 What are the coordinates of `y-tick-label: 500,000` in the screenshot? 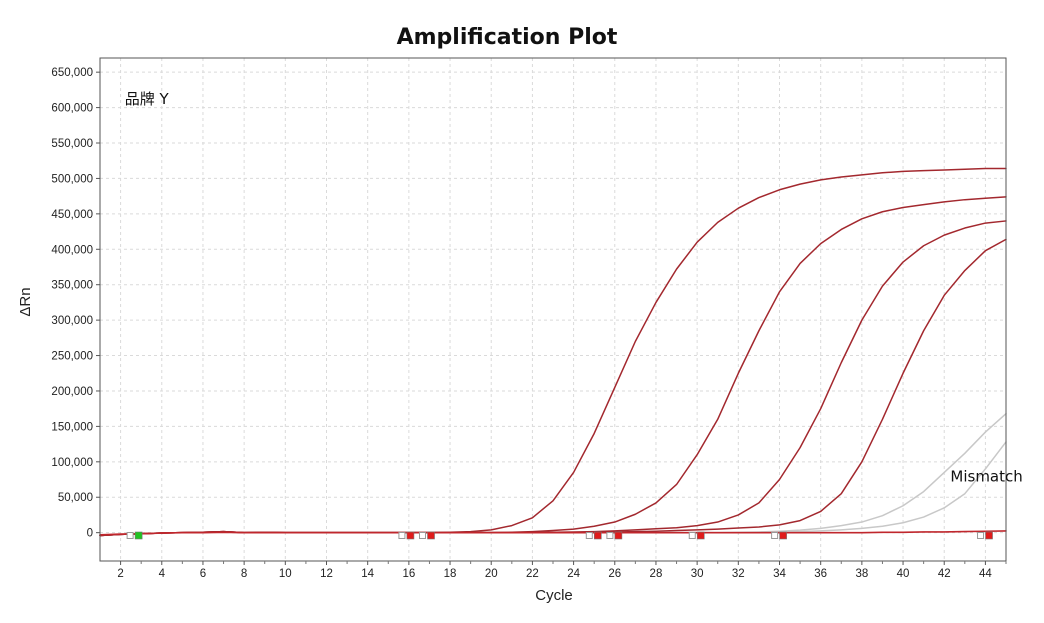 It's located at (72, 179).